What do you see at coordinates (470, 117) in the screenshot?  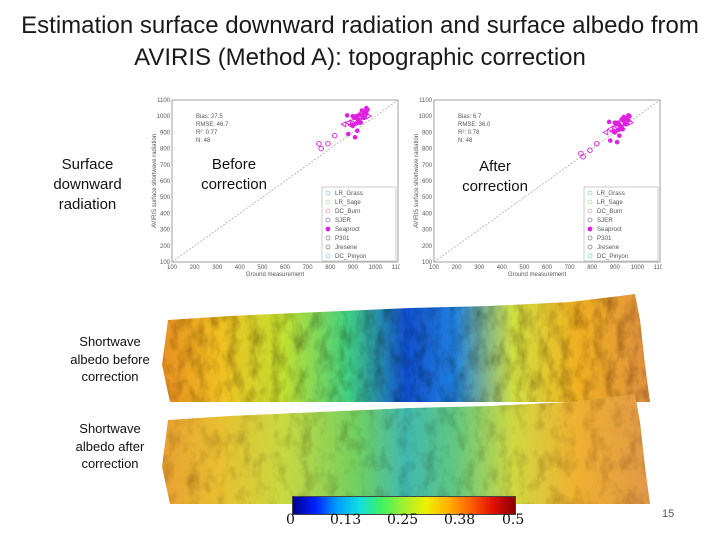 I see `stats-line: Bias: 6.7` at bounding box center [470, 117].